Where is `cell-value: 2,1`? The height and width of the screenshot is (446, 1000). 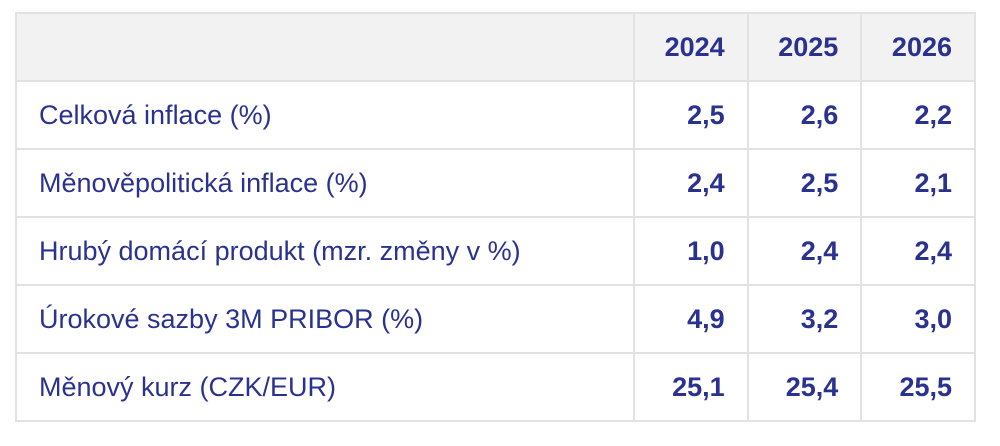 cell-value: 2,1 is located at coordinates (918, 183).